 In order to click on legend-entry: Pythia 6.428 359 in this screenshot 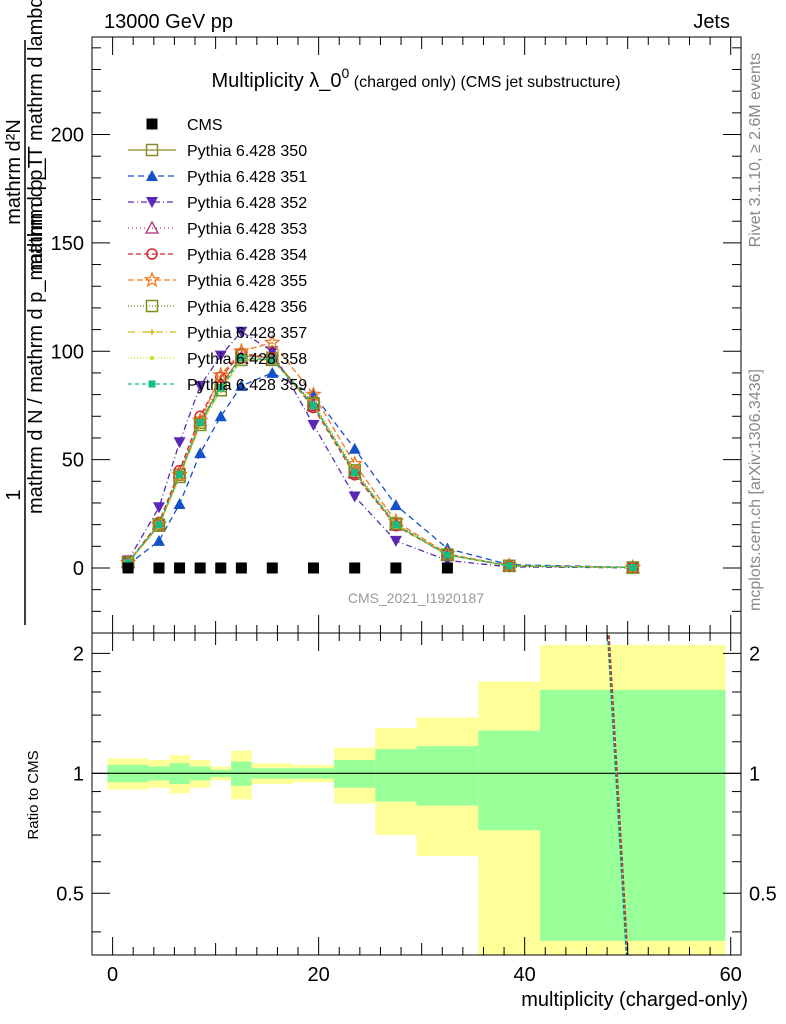, I will do `click(217, 385)`.